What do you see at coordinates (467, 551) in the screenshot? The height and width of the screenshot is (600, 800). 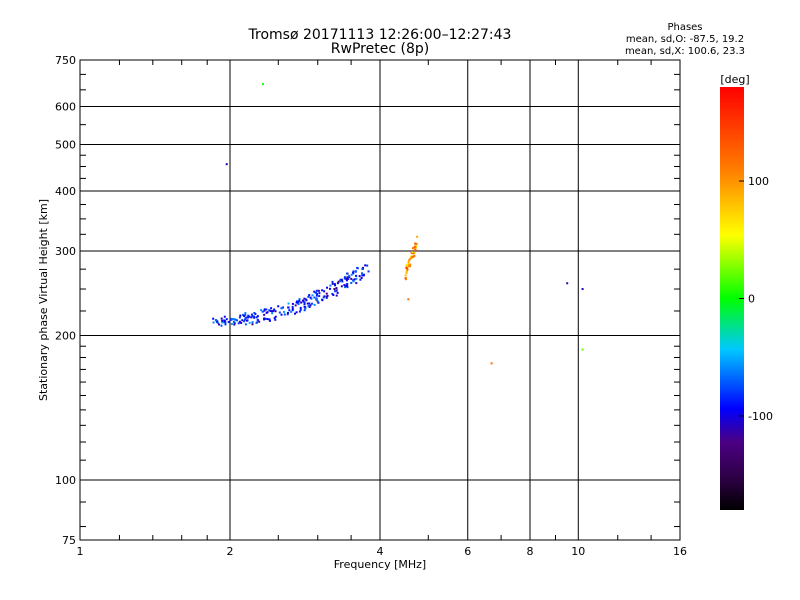 I see `x-tick-label: 6` at bounding box center [467, 551].